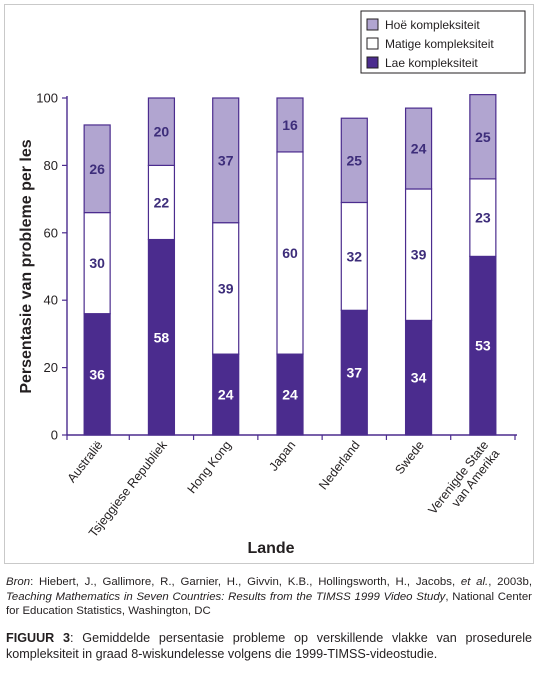 The image size is (538, 683). I want to click on x-tick-label-line: Australië, so click(85, 461).